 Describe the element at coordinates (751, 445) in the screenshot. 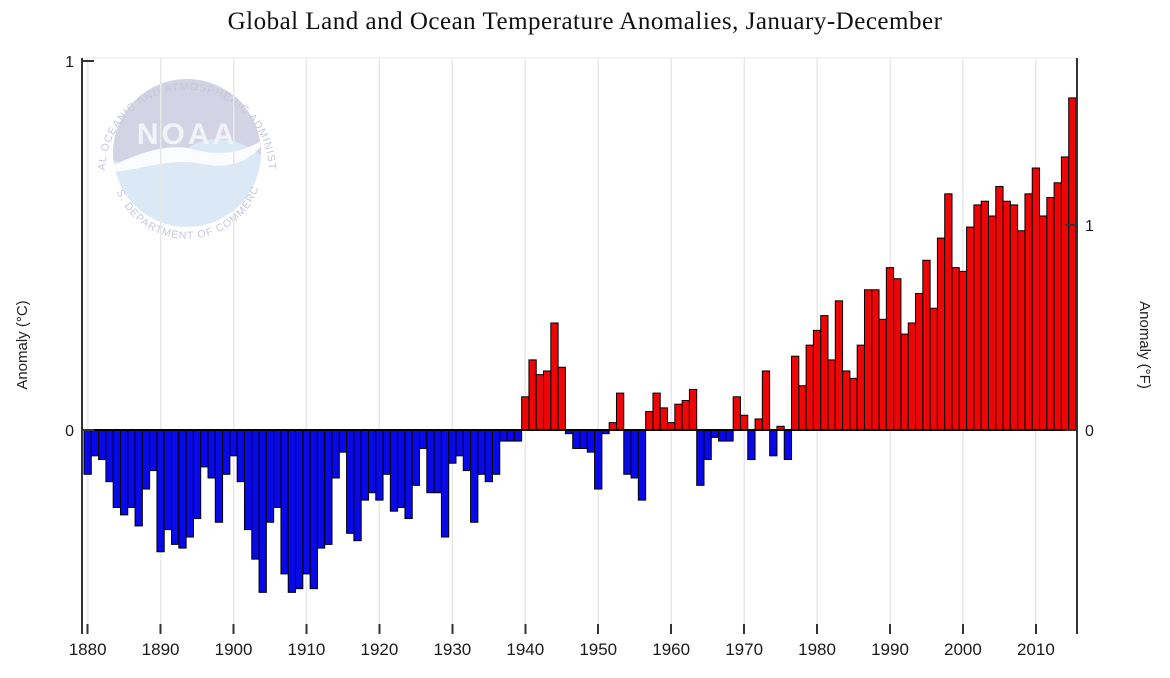

I see `bar-1971` at that location.